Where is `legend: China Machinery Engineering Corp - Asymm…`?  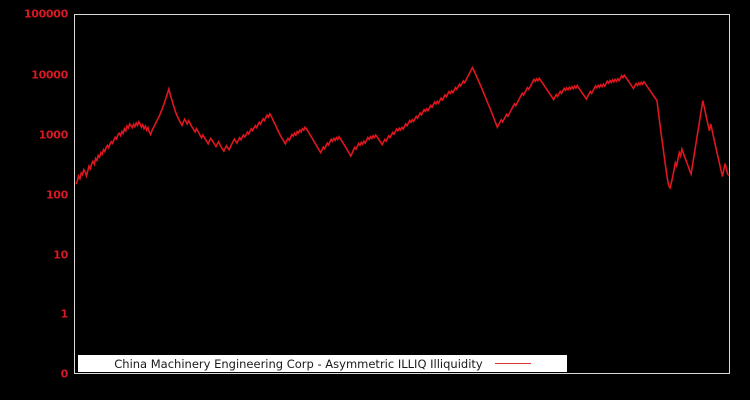
legend: China Machinery Engineering Corp - Asymm… is located at coordinates (322, 363).